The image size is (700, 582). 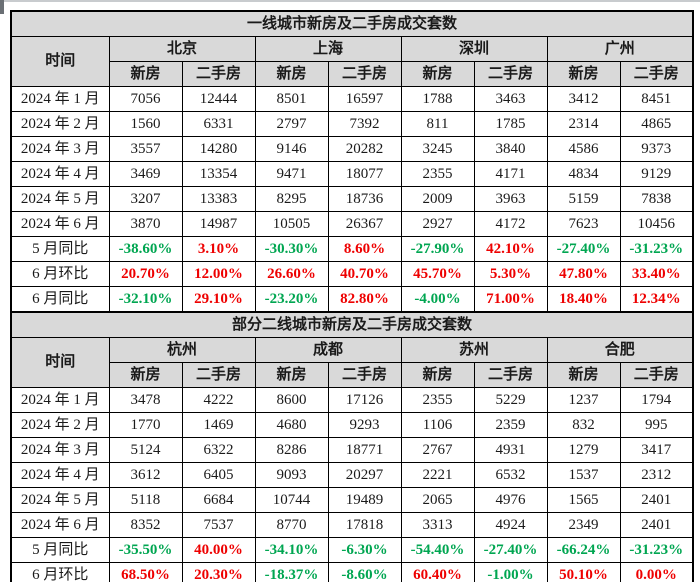 What do you see at coordinates (218, 224) in the screenshot?
I see `transaction-count-cell: 14987` at bounding box center [218, 224].